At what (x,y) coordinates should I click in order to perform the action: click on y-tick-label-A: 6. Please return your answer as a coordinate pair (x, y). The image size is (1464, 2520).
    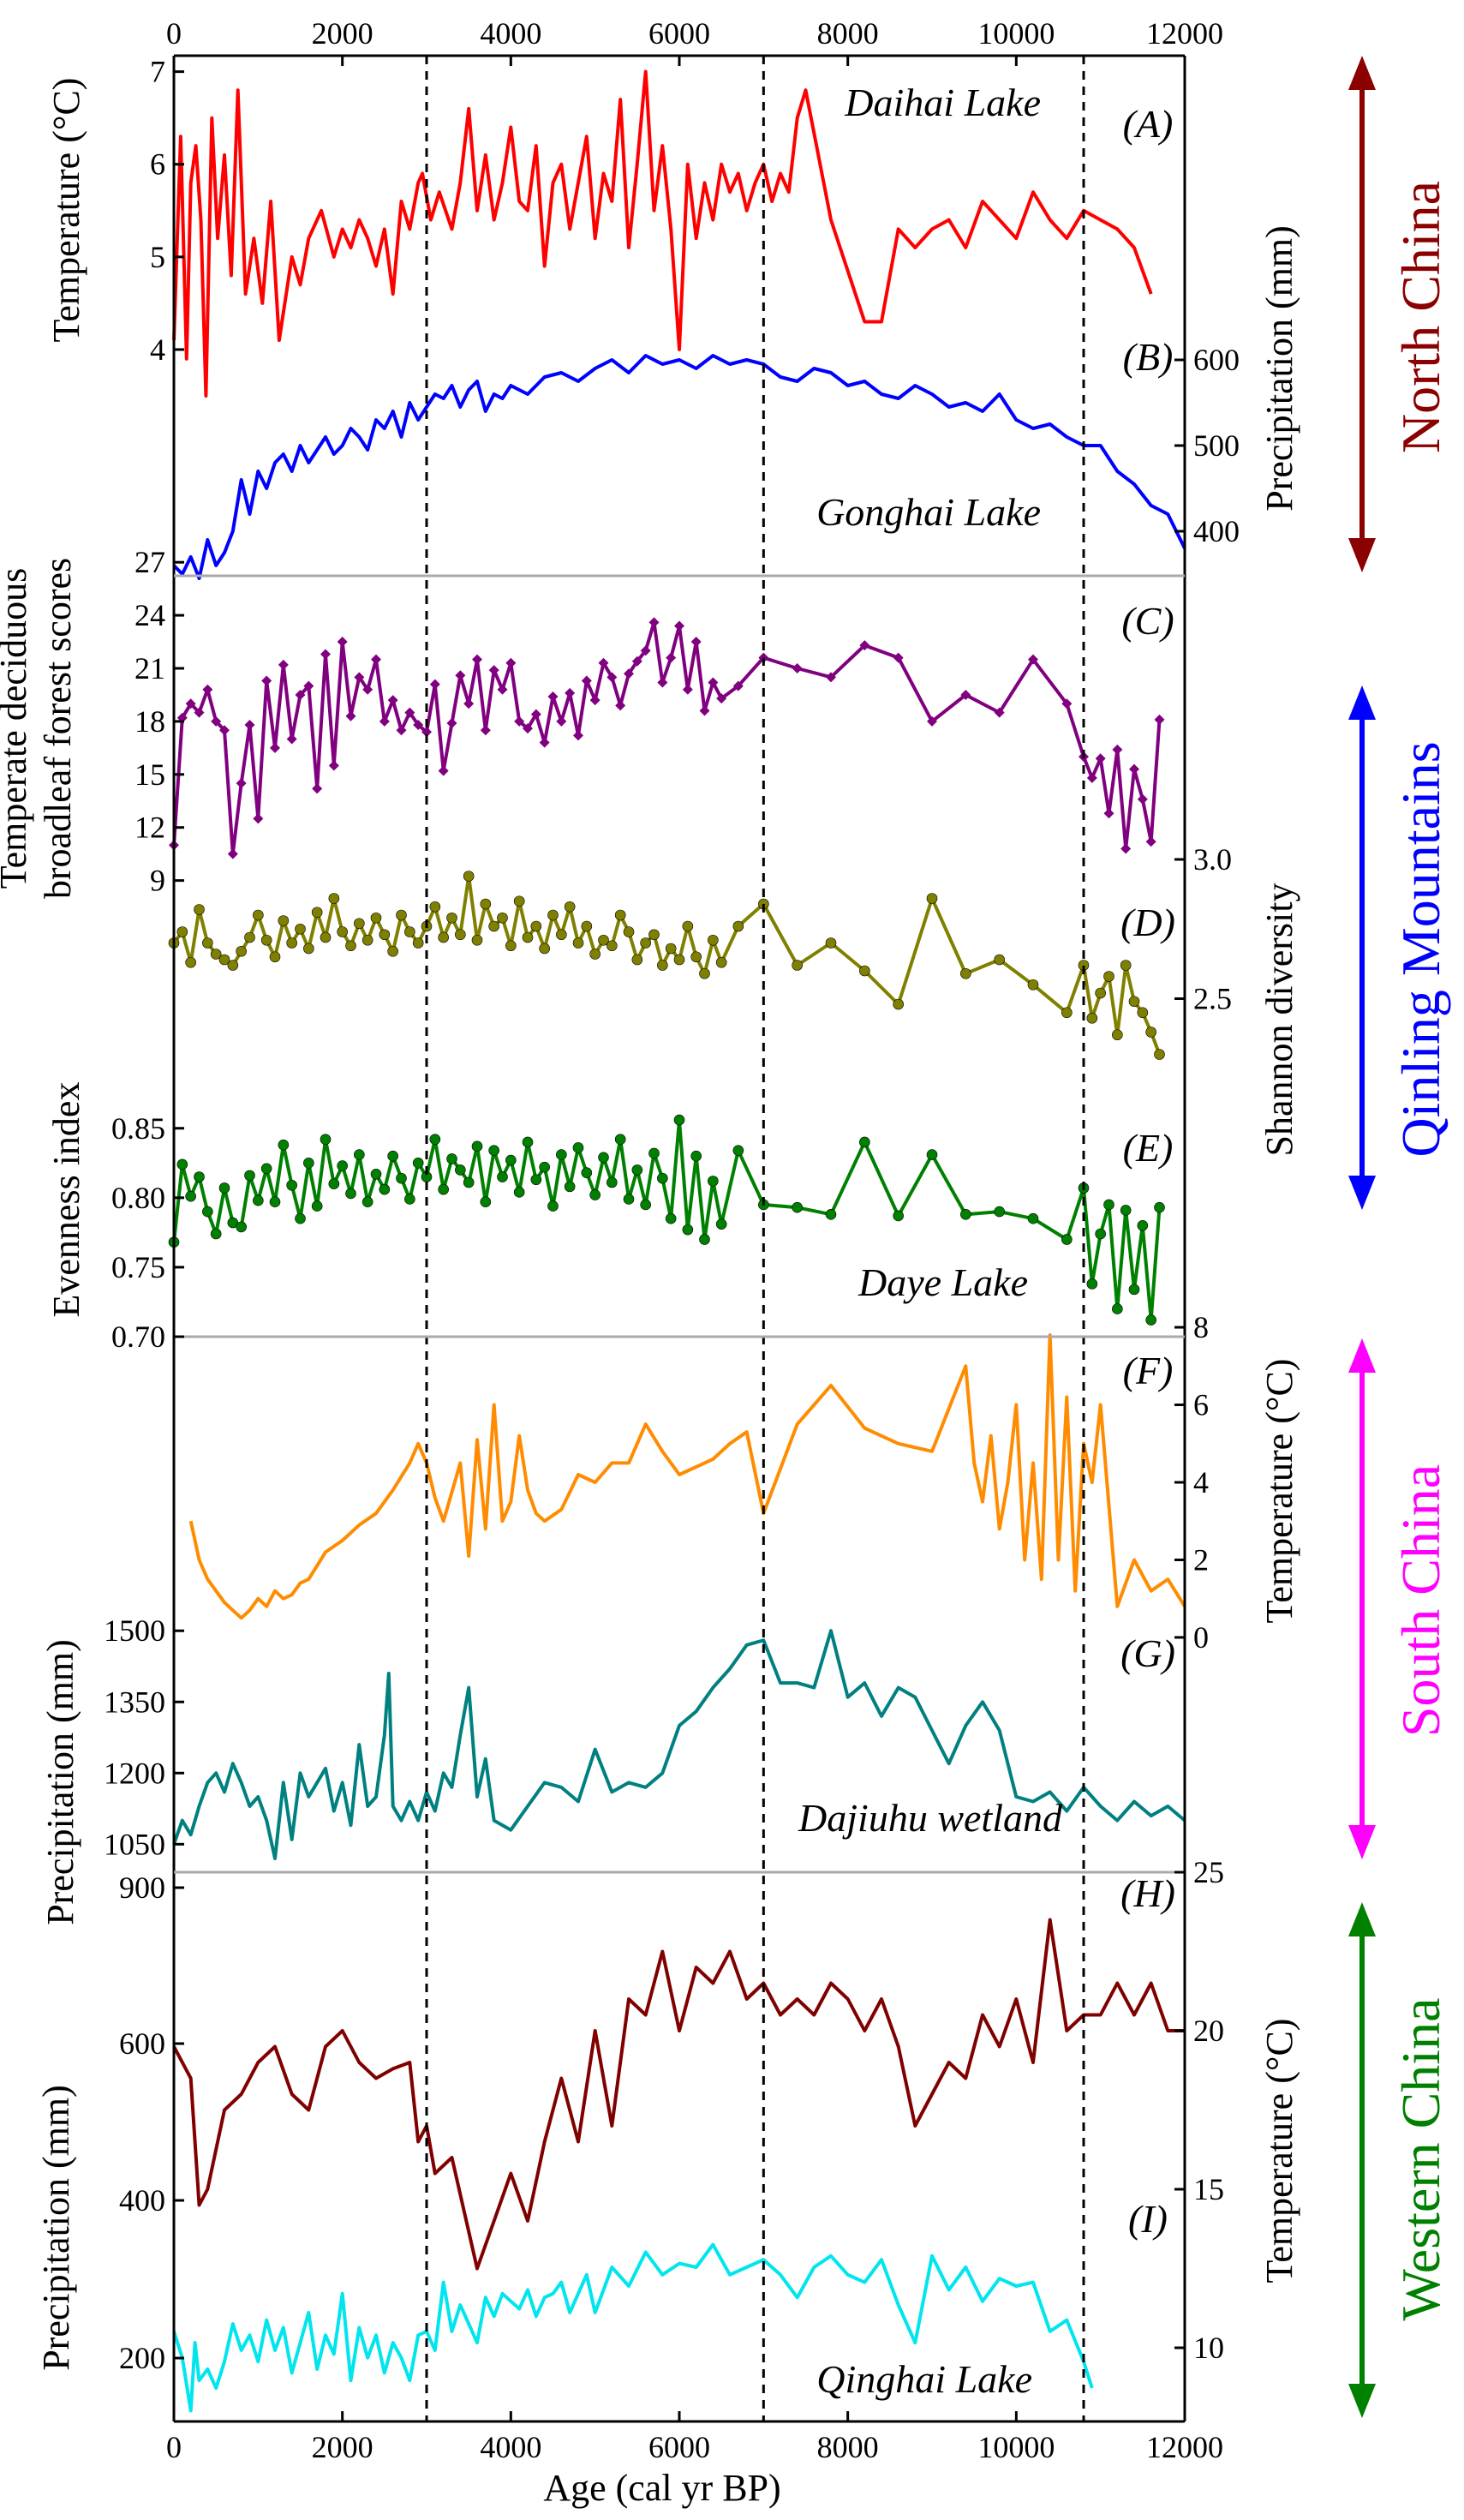
    Looking at the image, I should click on (157, 164).